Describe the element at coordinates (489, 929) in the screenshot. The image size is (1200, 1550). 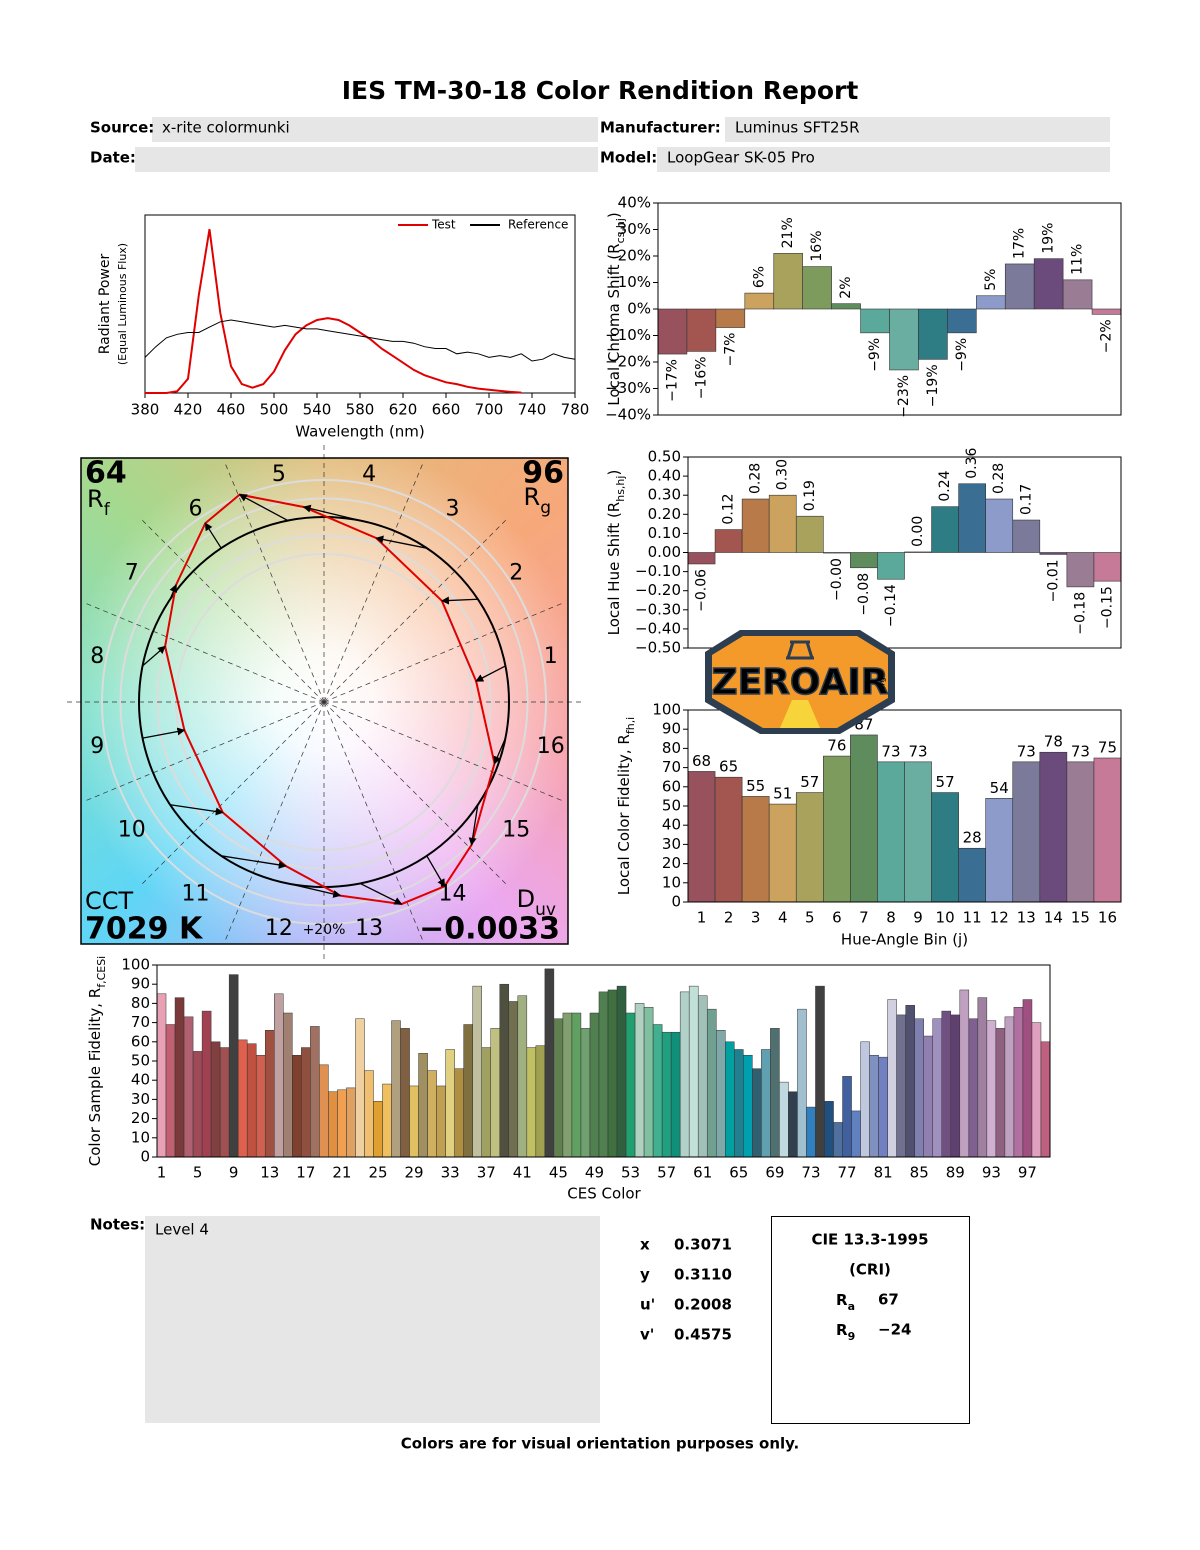
I see `duv-value: −0.0033` at that location.